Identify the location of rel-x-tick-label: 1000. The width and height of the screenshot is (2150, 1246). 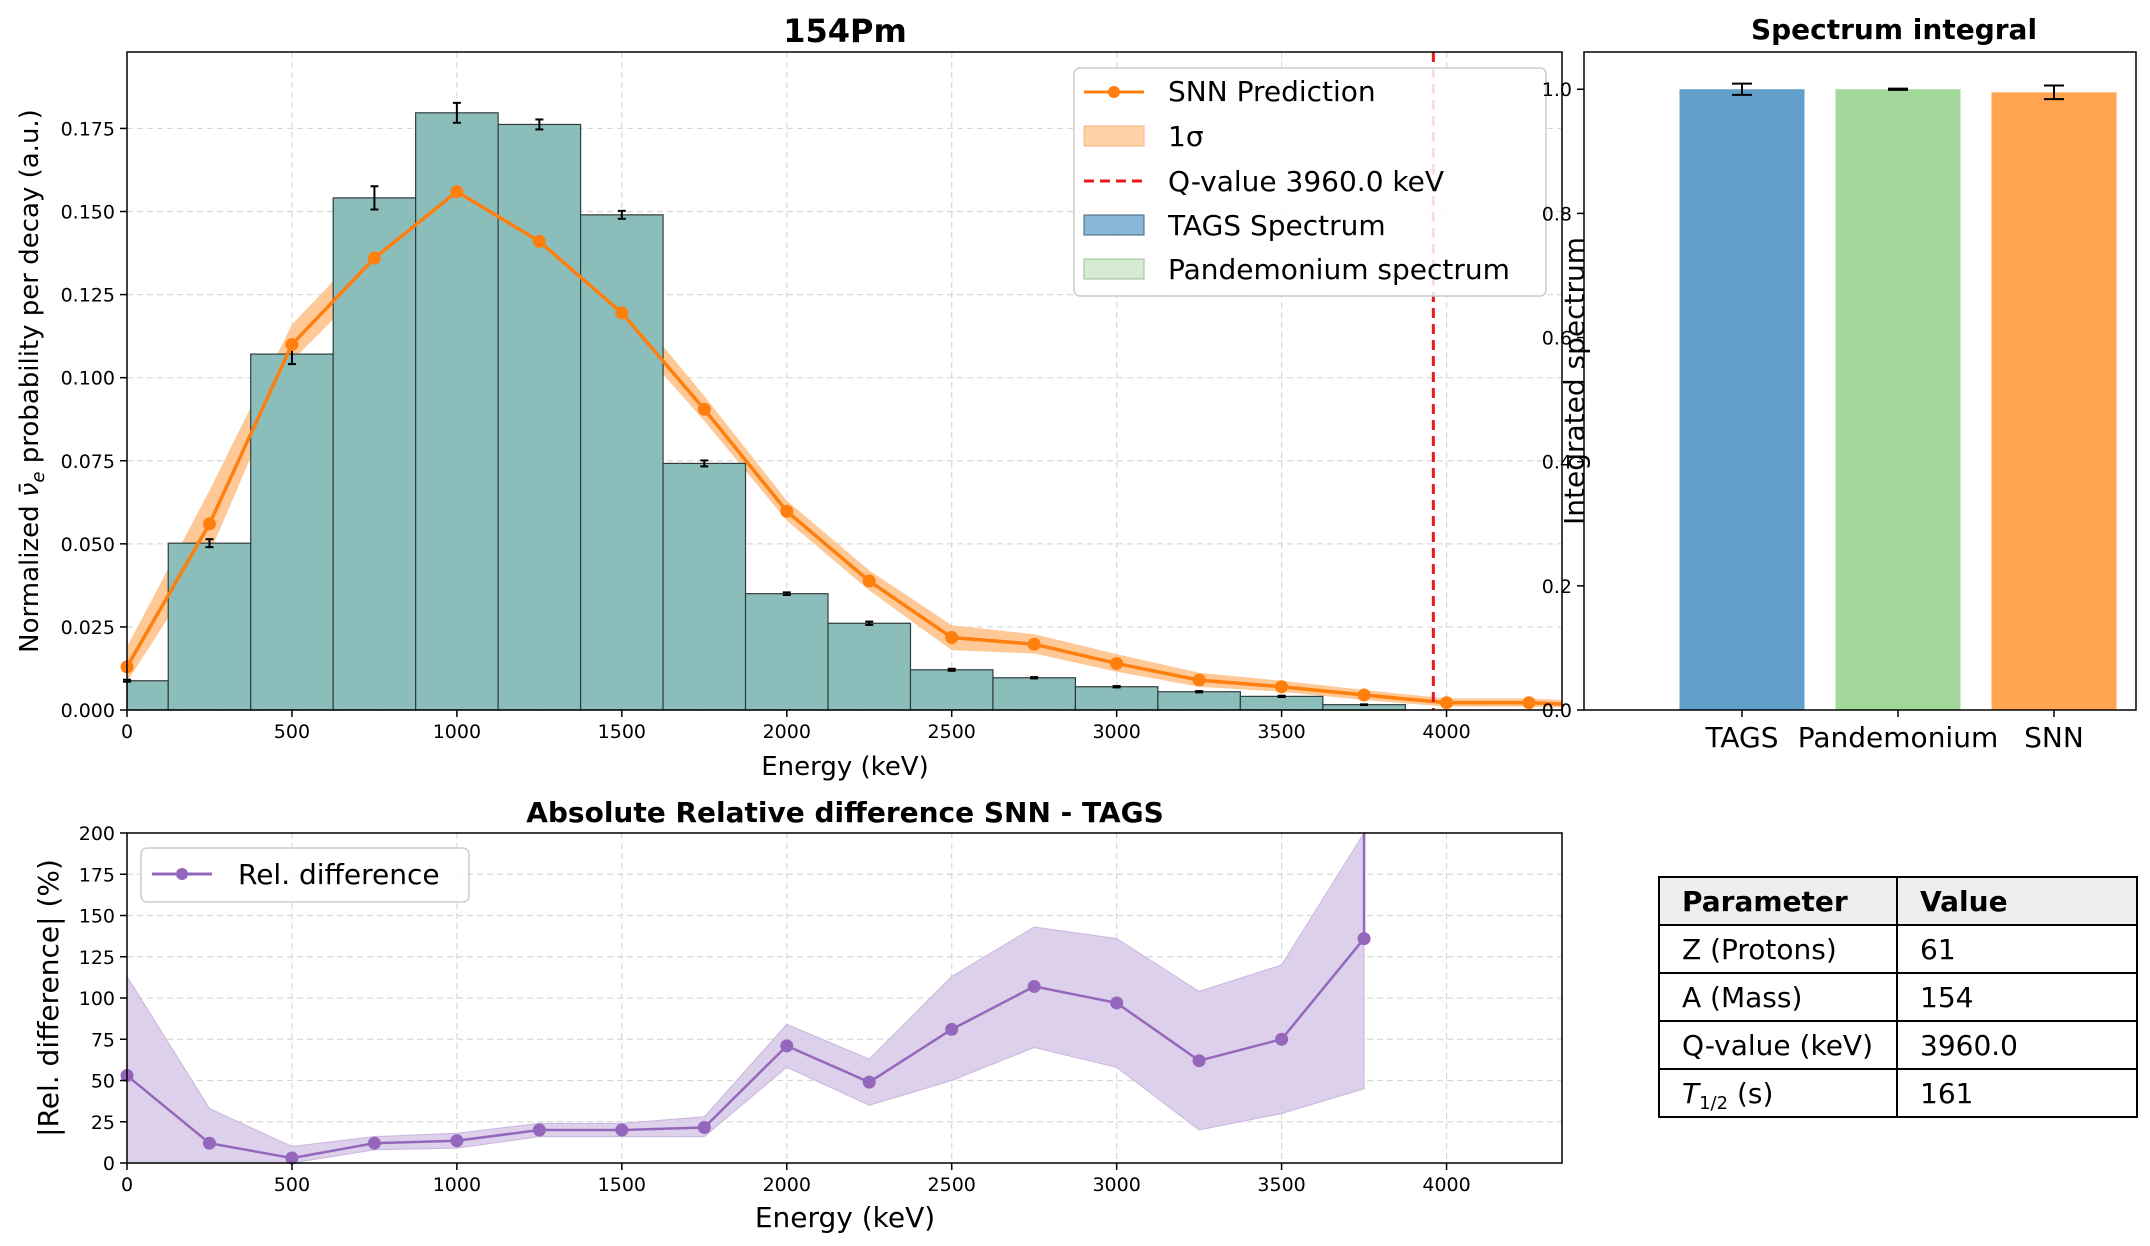
(457, 1185).